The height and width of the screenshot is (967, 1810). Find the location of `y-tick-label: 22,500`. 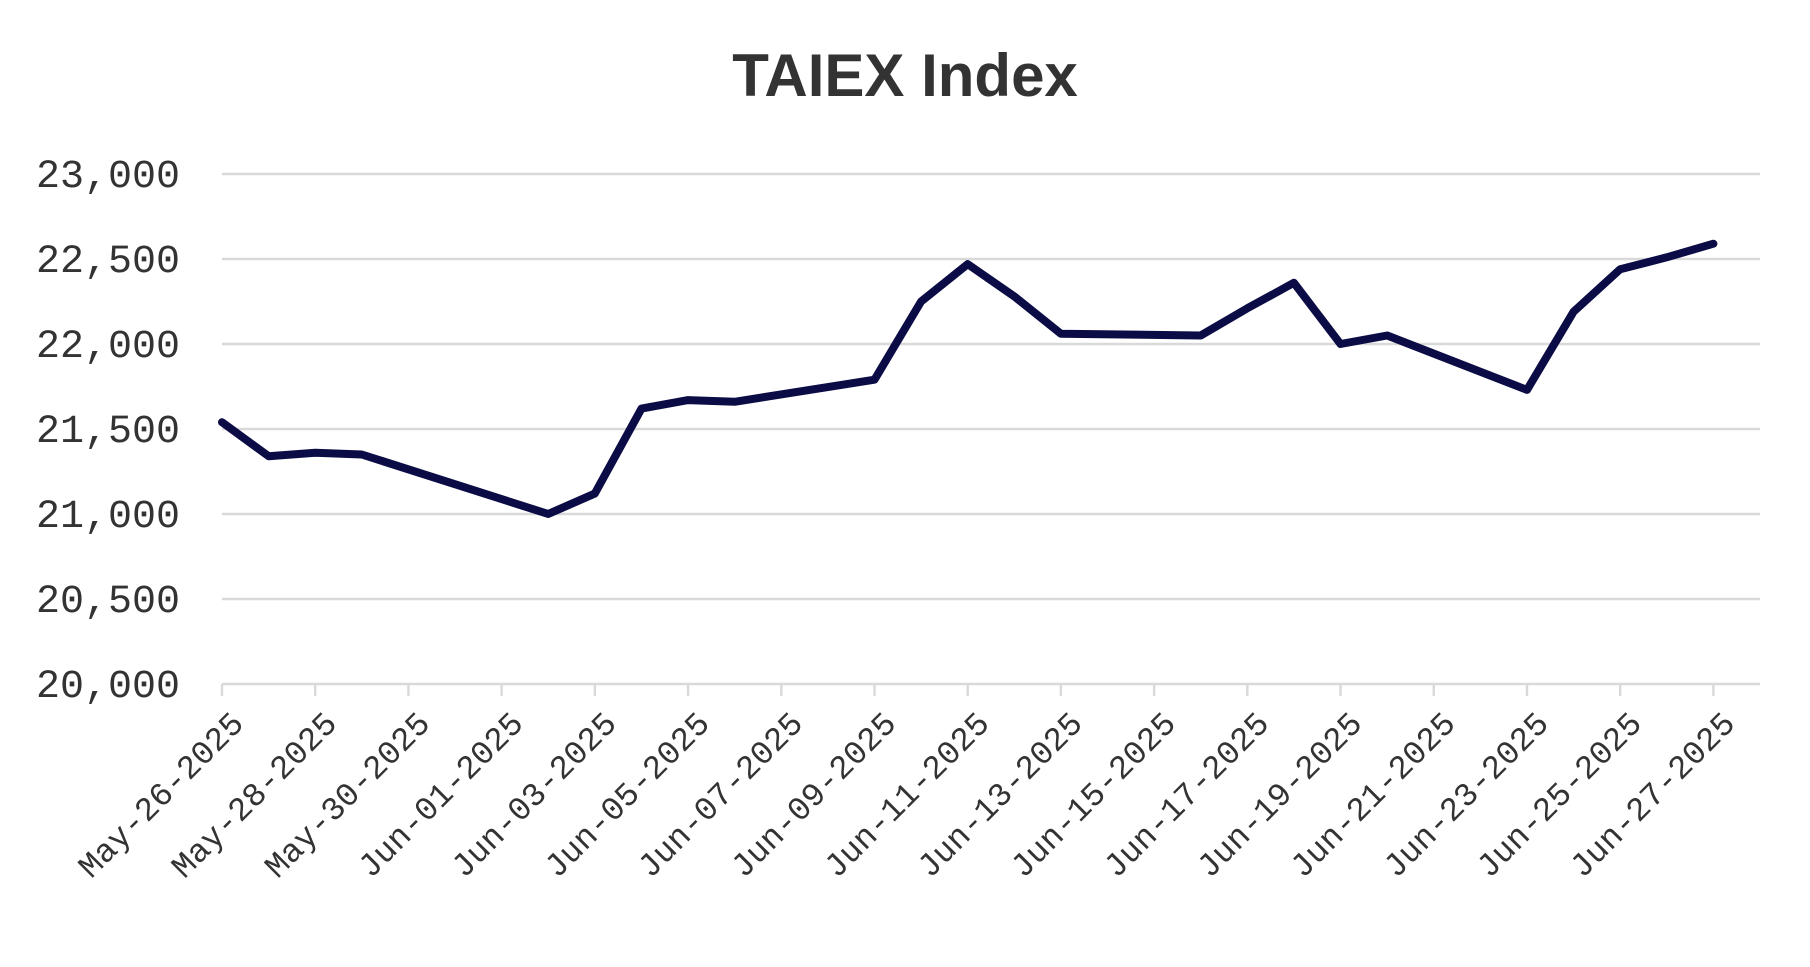

y-tick-label: 22,500 is located at coordinates (108, 262).